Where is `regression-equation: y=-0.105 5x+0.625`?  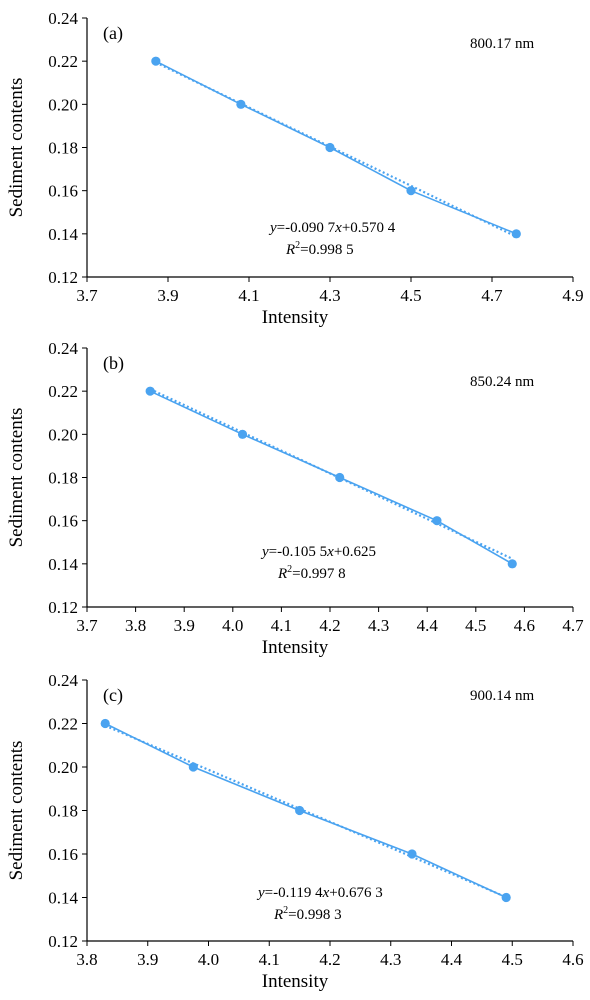
regression-equation: y=-0.105 5x+0.625 is located at coordinates (318, 552).